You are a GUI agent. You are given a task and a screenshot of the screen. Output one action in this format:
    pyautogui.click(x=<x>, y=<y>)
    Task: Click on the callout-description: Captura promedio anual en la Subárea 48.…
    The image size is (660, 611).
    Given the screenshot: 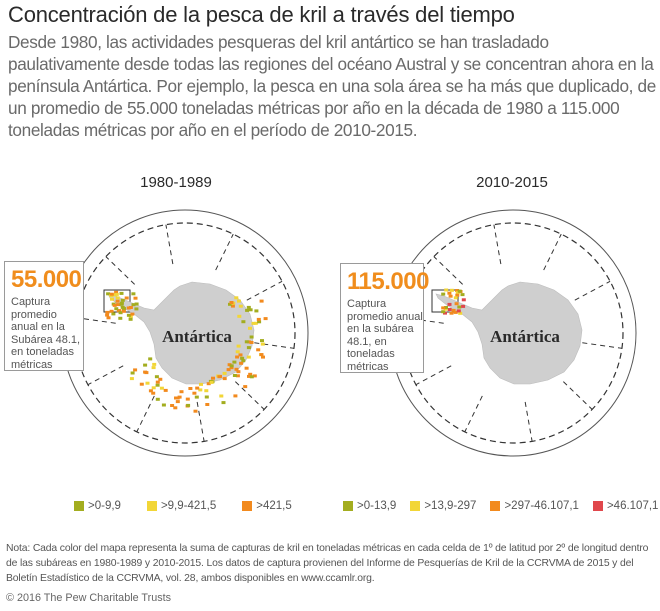 What is the action you would take?
    pyautogui.click(x=46, y=333)
    